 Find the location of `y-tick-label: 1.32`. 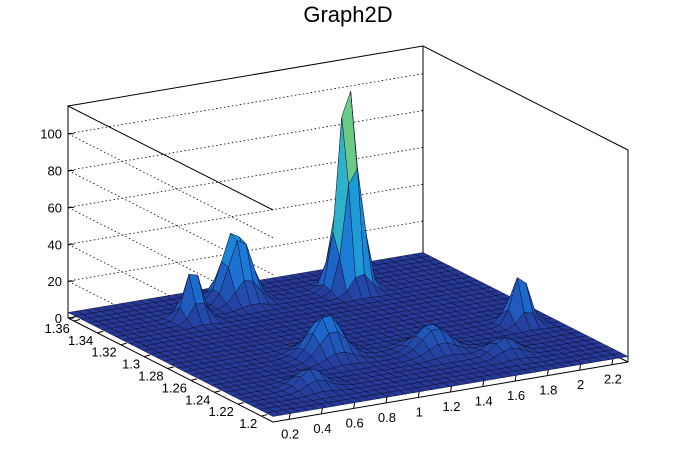

y-tick-label: 1.32 is located at coordinates (103, 352).